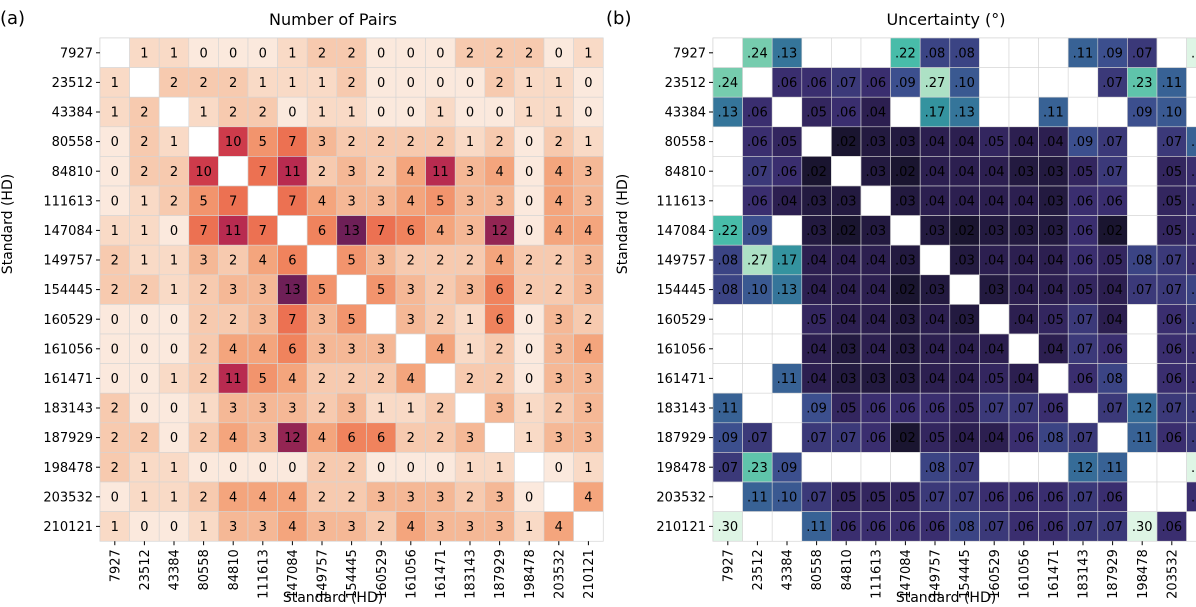  What do you see at coordinates (333, 598) in the screenshot?
I see `panel-a-xlabel: Standard (HD)` at bounding box center [333, 598].